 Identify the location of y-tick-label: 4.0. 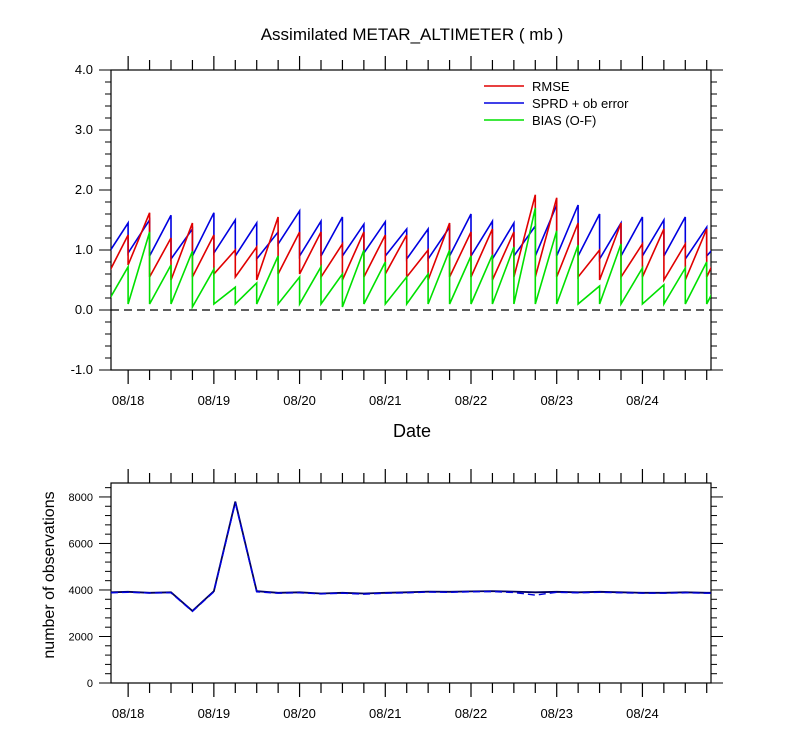
(84, 69).